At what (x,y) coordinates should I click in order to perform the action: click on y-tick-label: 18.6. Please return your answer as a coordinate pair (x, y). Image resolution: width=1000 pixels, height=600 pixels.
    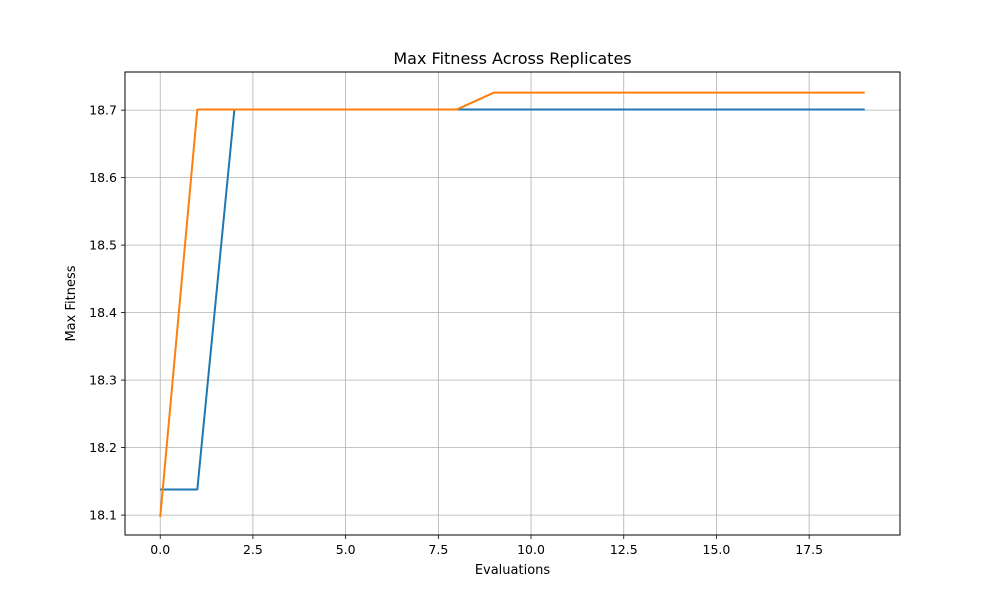
    Looking at the image, I should click on (103, 177).